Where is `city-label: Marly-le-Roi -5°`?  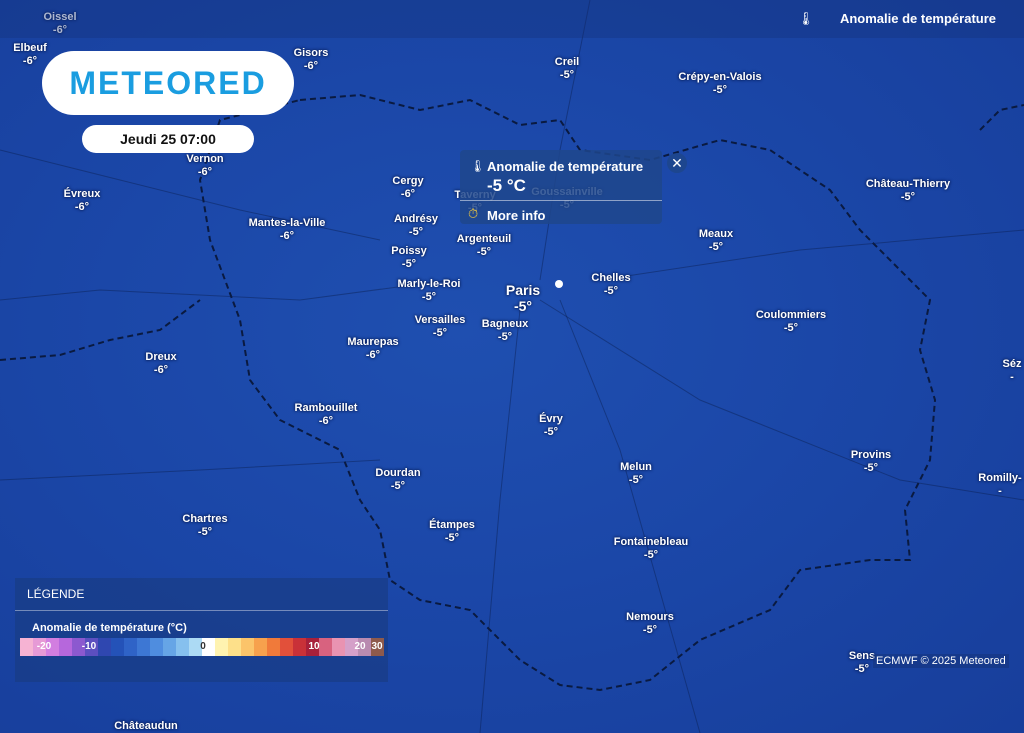 city-label: Marly-le-Roi -5° is located at coordinates (429, 291).